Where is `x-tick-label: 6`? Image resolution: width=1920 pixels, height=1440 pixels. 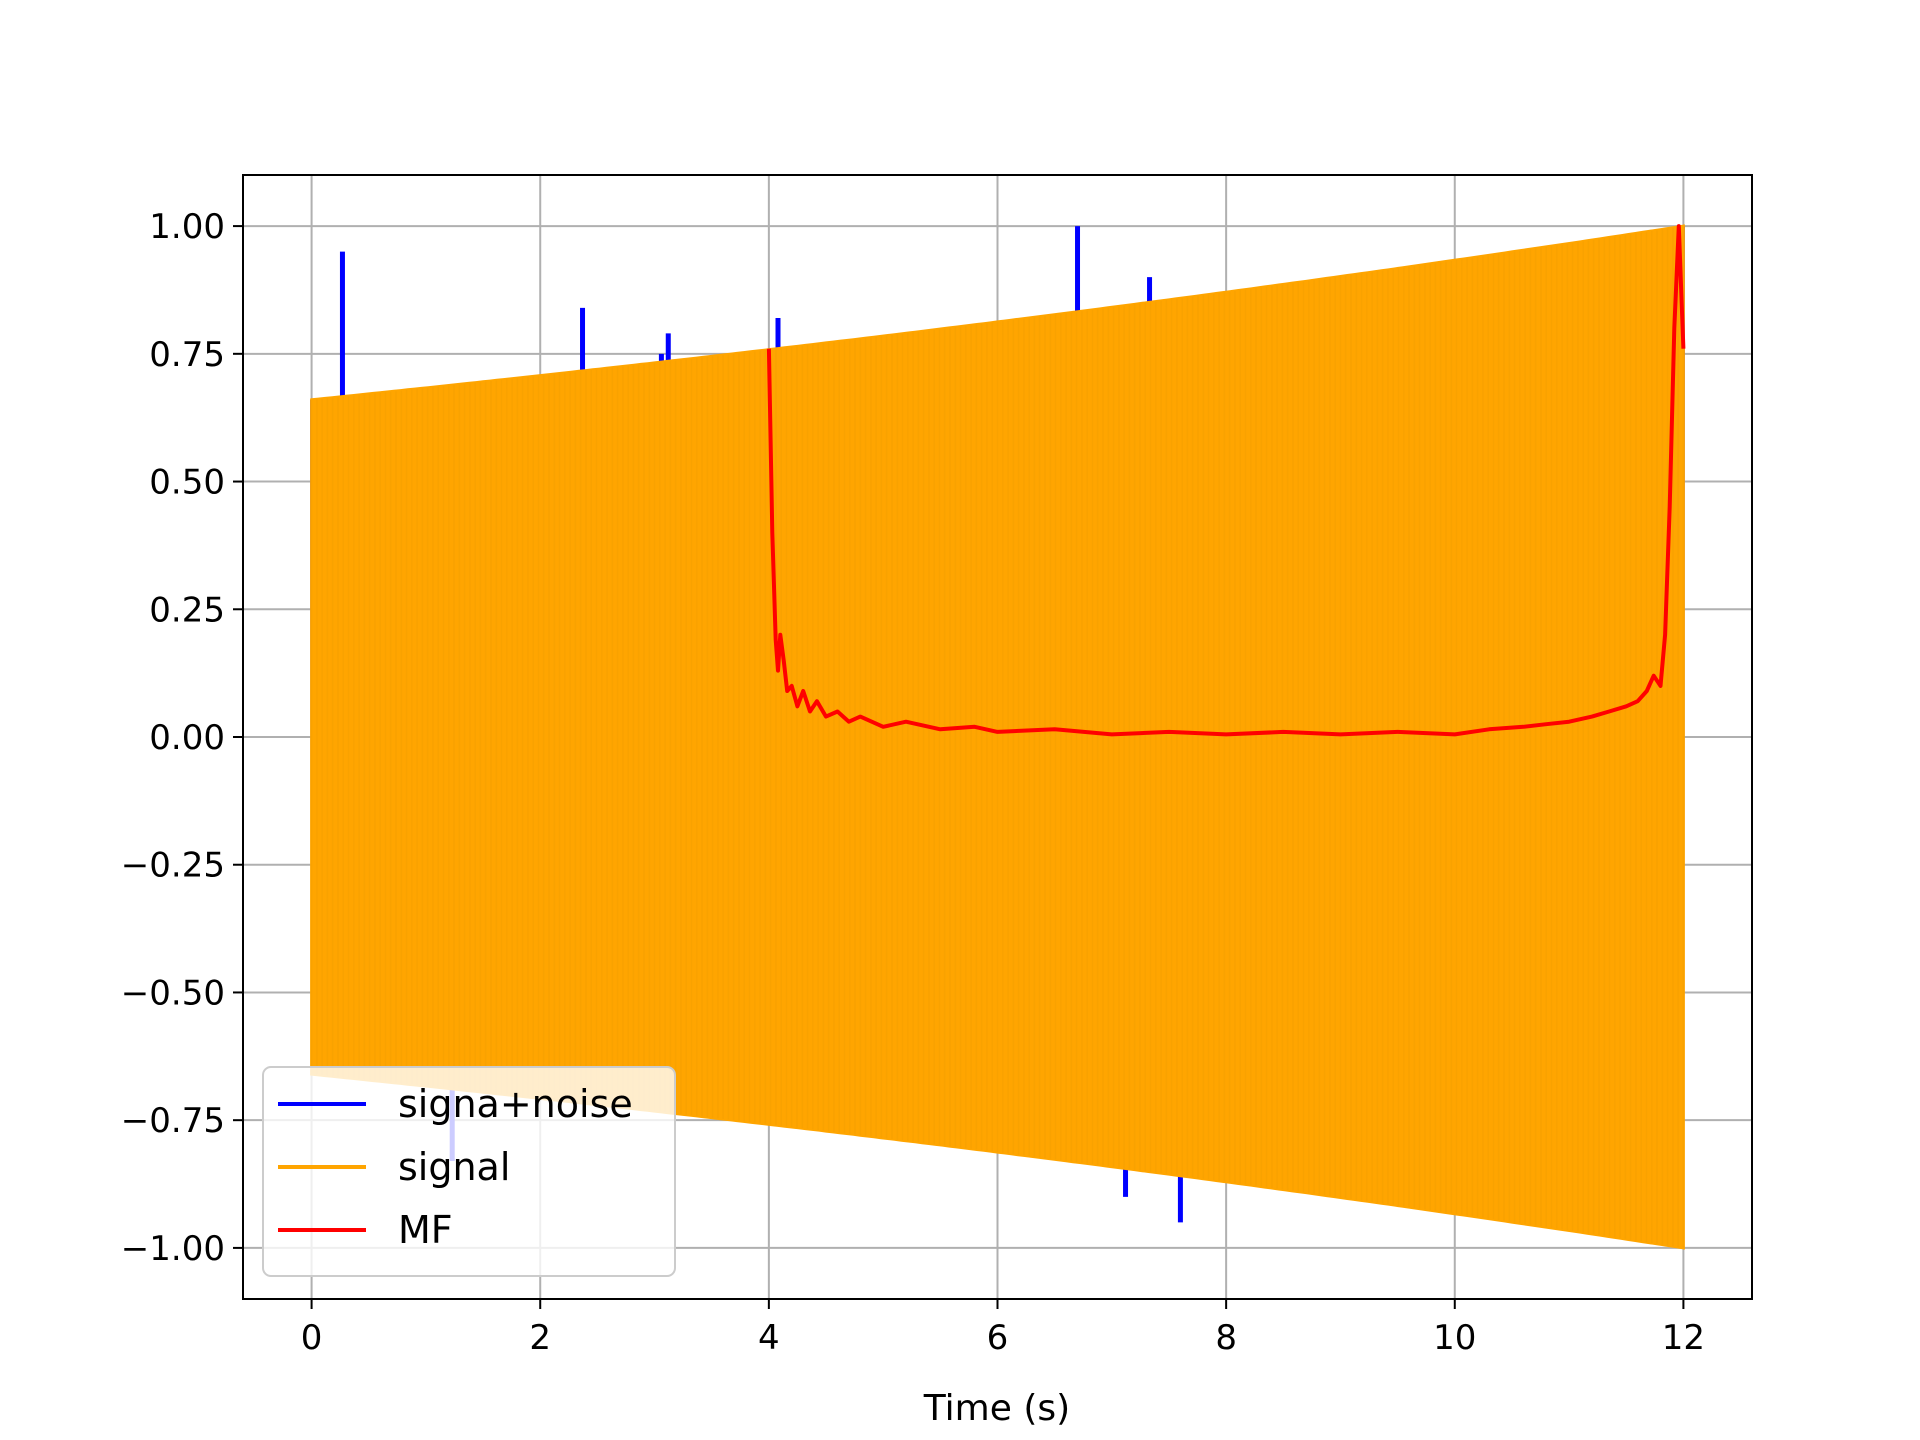
x-tick-label: 6 is located at coordinates (998, 1338).